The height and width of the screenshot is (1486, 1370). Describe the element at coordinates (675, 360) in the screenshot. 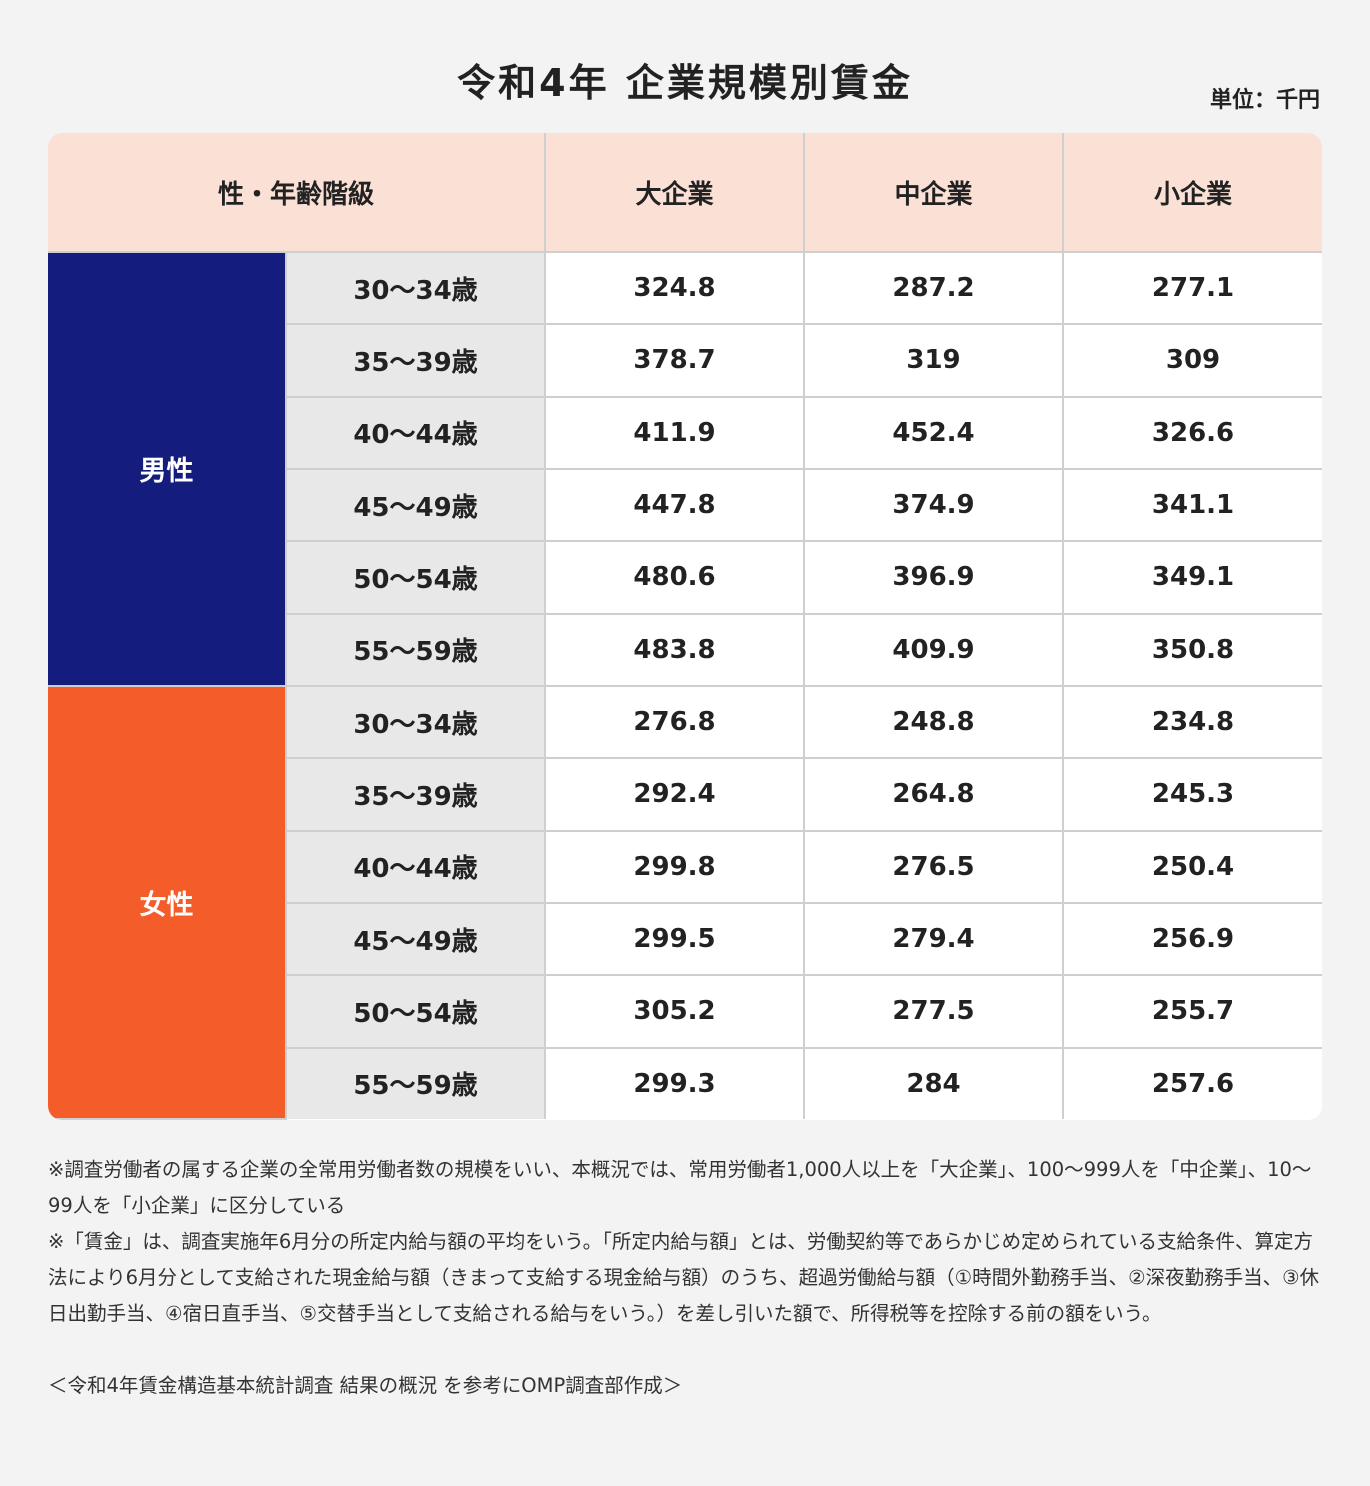

I see `value-cell: 378.7` at that location.